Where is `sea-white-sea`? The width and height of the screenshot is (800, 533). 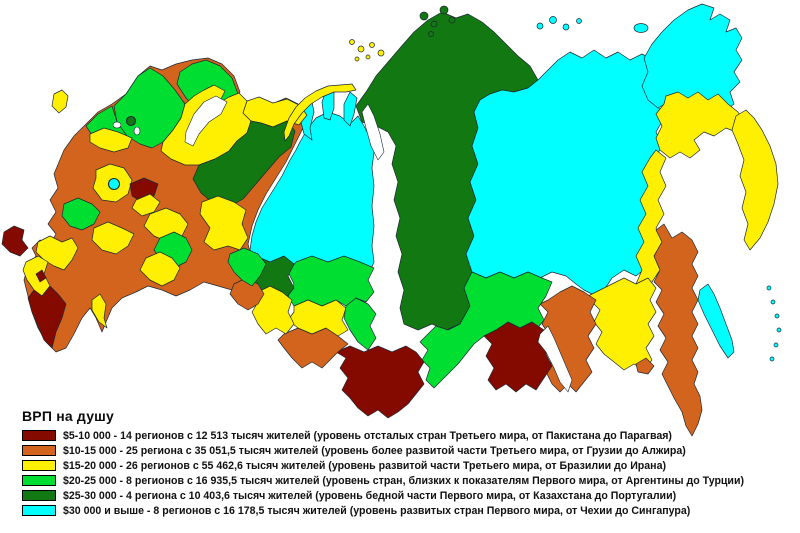 sea-white-sea is located at coordinates (206, 121).